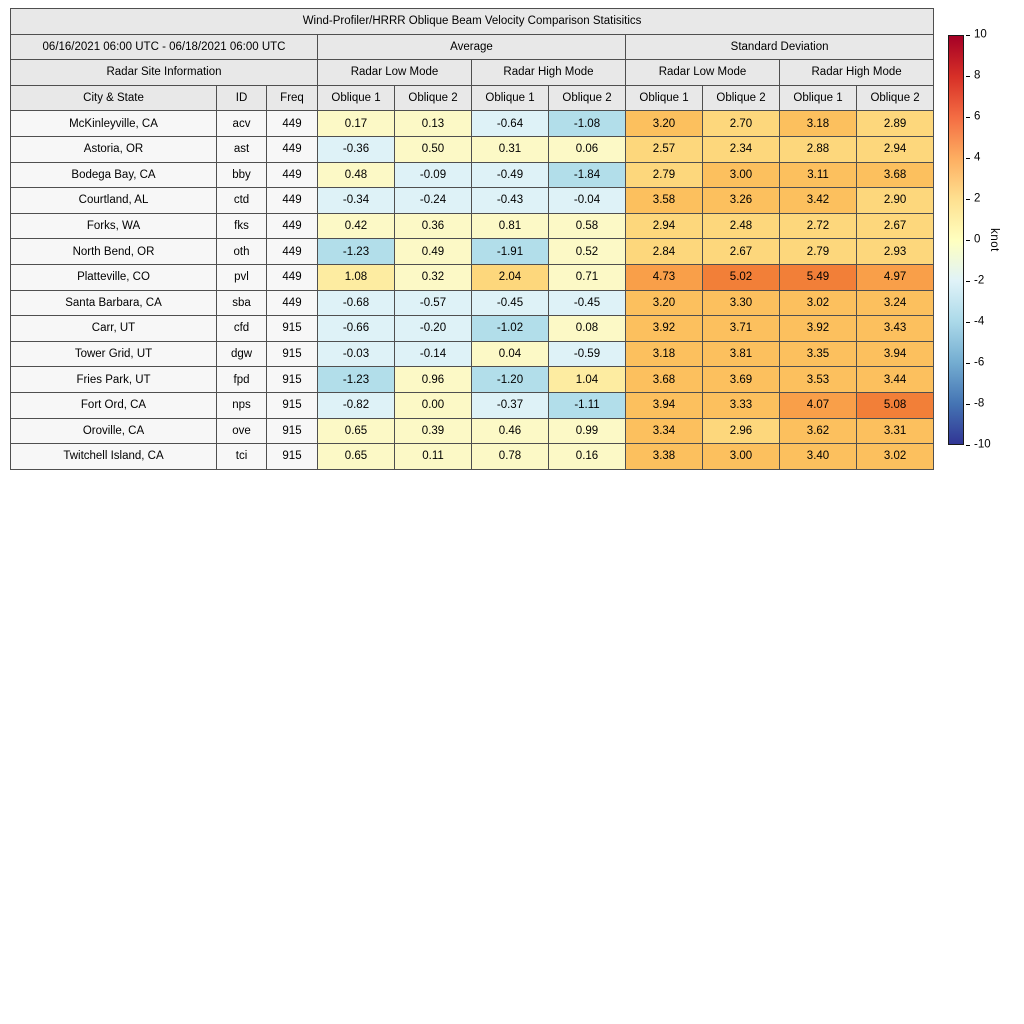  What do you see at coordinates (356, 149) in the screenshot?
I see `value-cell: -0.36` at bounding box center [356, 149].